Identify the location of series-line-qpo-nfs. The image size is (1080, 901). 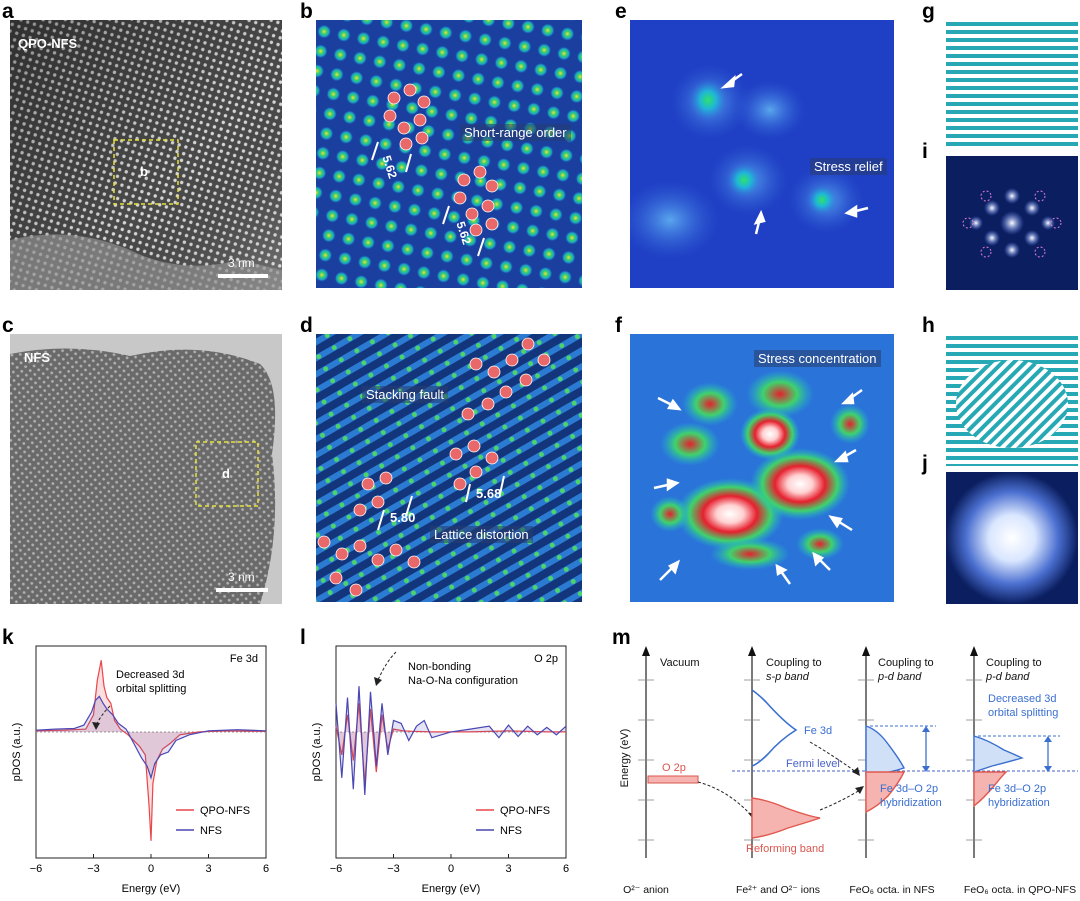
(151, 750).